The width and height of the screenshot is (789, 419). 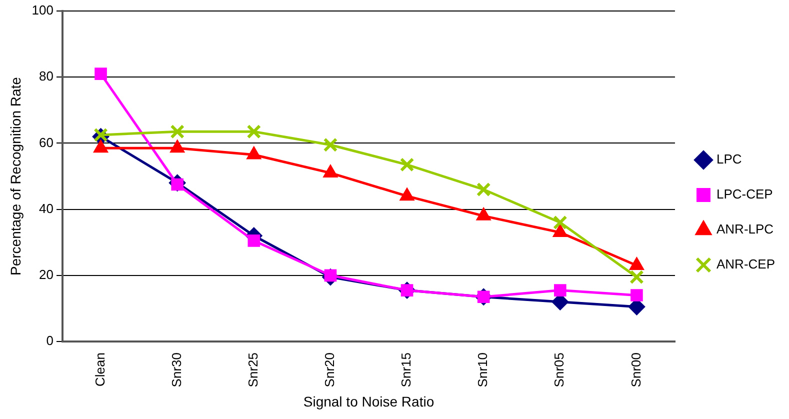 What do you see at coordinates (46, 208) in the screenshot?
I see `y-tick-label: 40` at bounding box center [46, 208].